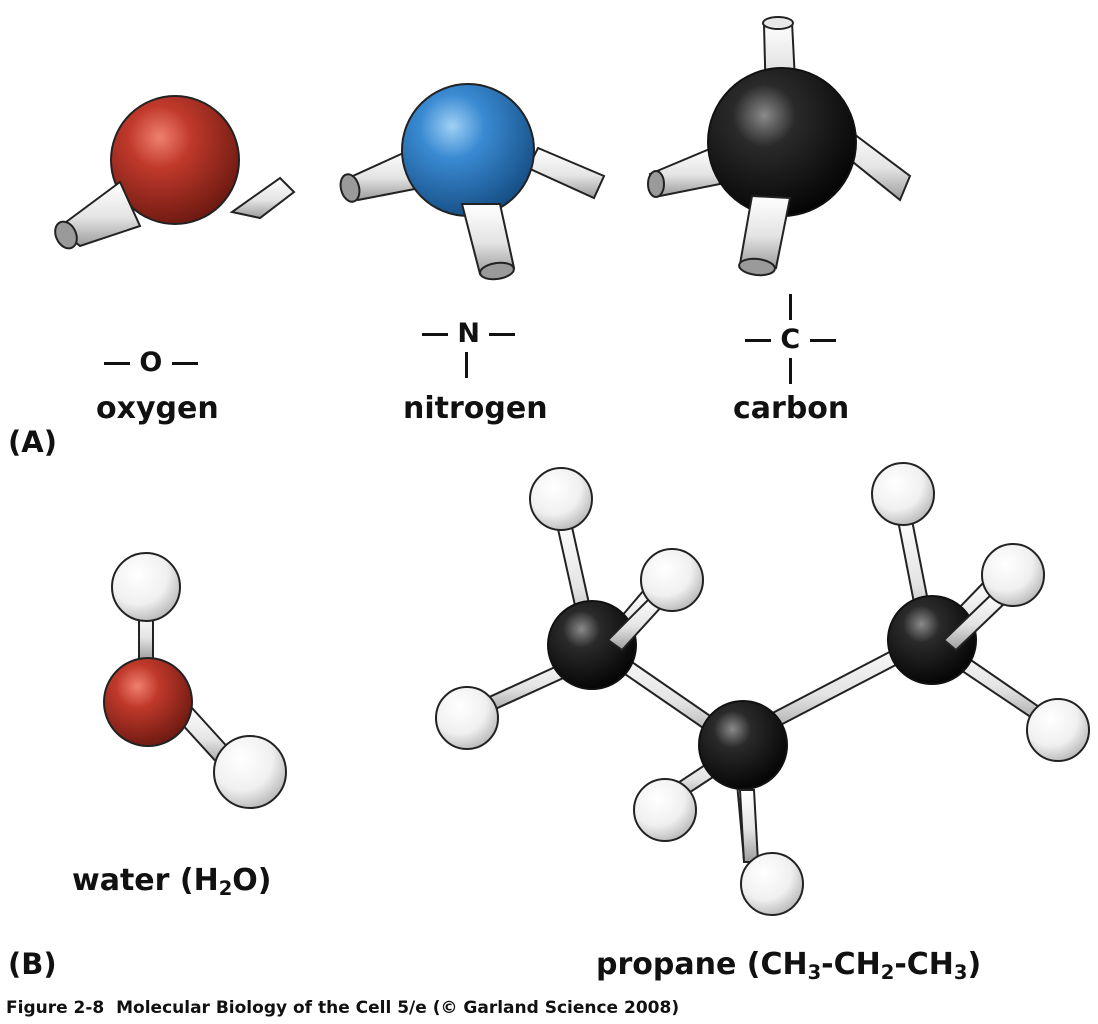  Describe the element at coordinates (791, 408) in the screenshot. I see `carbon-label: carbon` at that location.